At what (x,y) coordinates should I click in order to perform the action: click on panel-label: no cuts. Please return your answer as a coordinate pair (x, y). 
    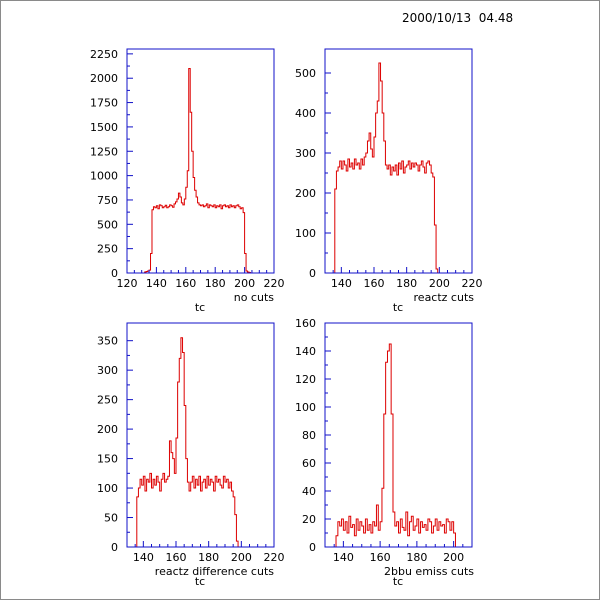
    Looking at the image, I should click on (254, 297).